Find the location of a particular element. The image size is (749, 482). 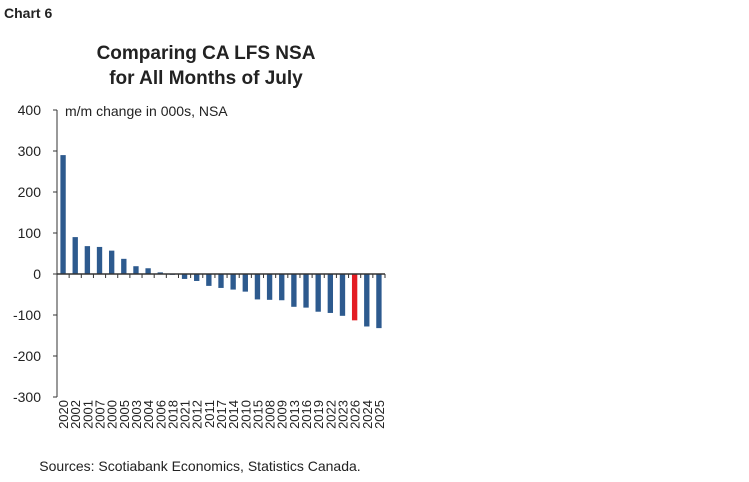

x-tick-label: 2013 is located at coordinates (294, 414).